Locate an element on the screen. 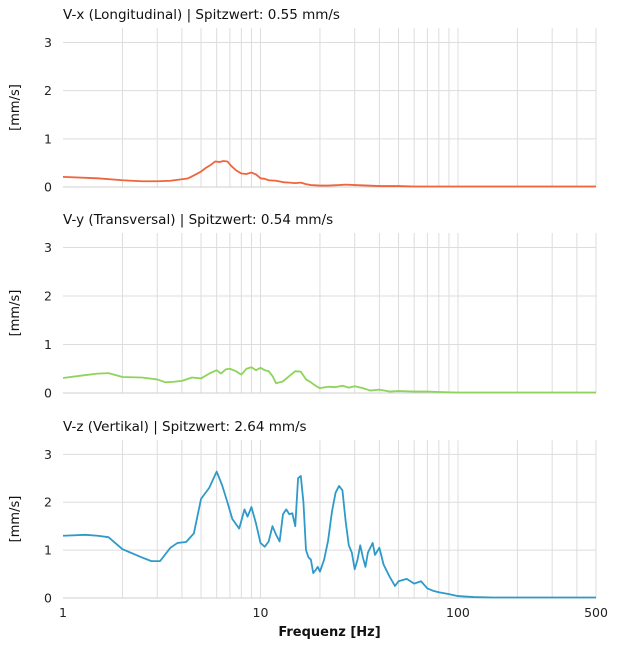  x-tick-label: 500 is located at coordinates (596, 612).